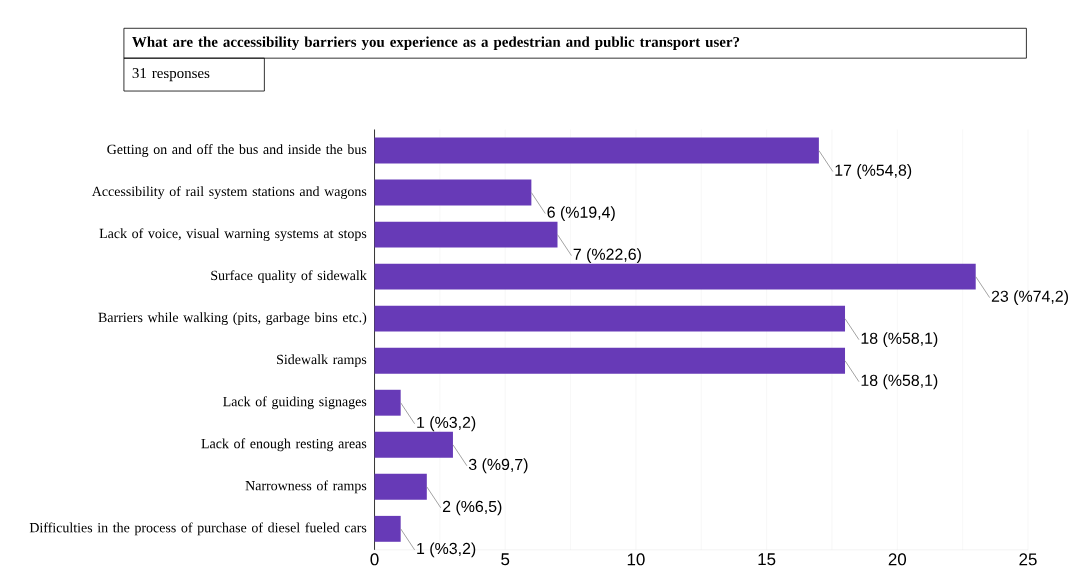  What do you see at coordinates (198, 529) in the screenshot?
I see `y-tick-label: Difficulties in the process of purchase of diesel fueled cars` at bounding box center [198, 529].